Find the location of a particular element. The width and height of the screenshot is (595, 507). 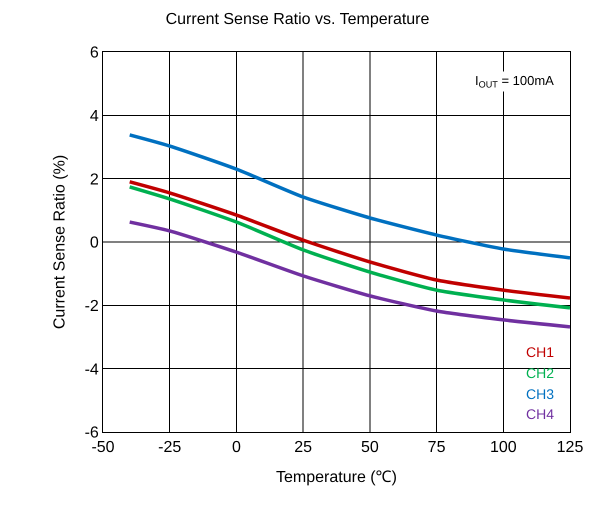

x-tick-label: -50 is located at coordinates (103, 447).